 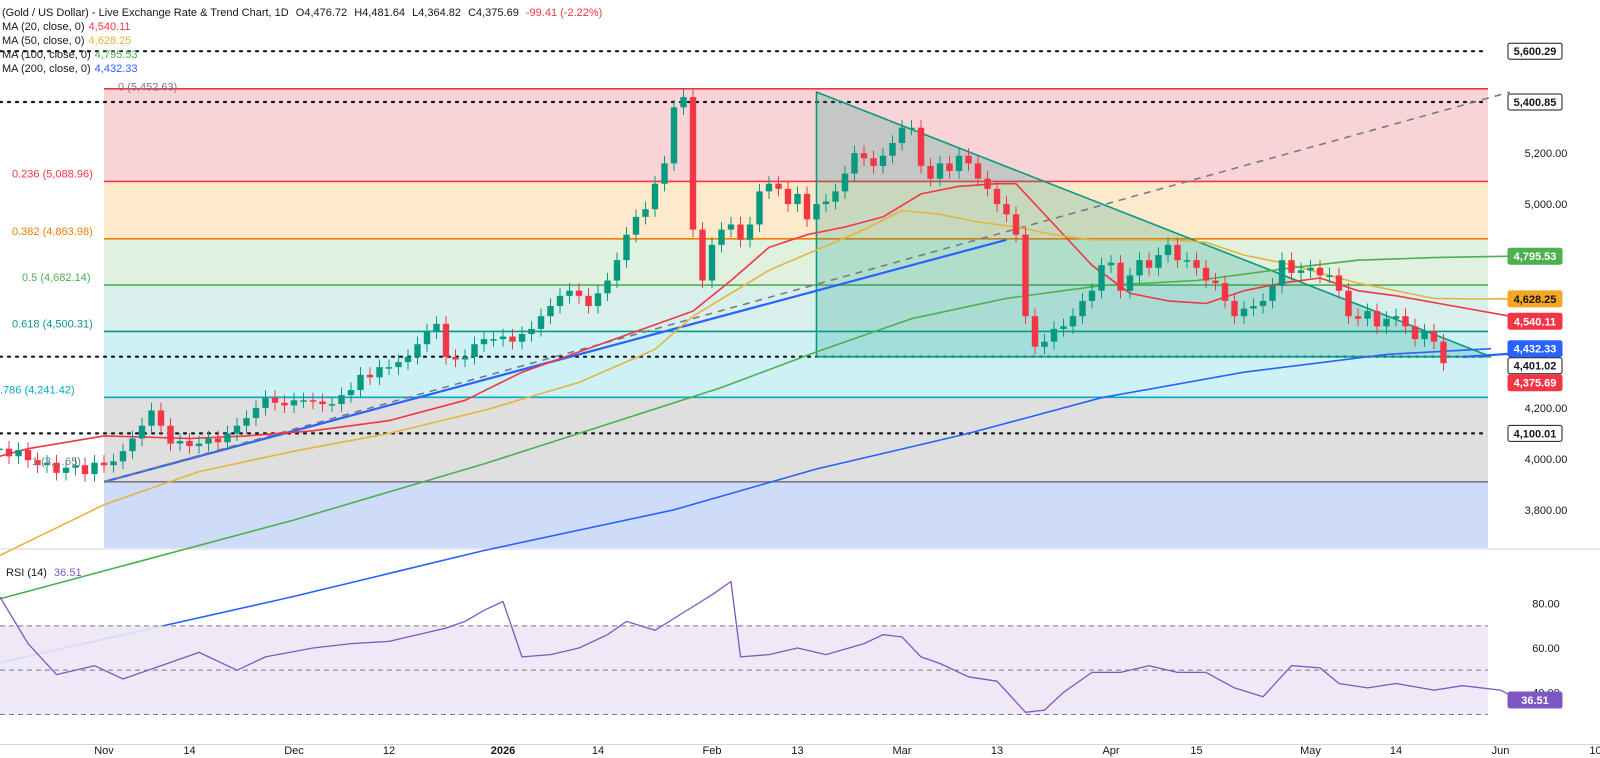 I want to click on ma-legend-label: MA (50, close, 0), so click(x=43, y=41).